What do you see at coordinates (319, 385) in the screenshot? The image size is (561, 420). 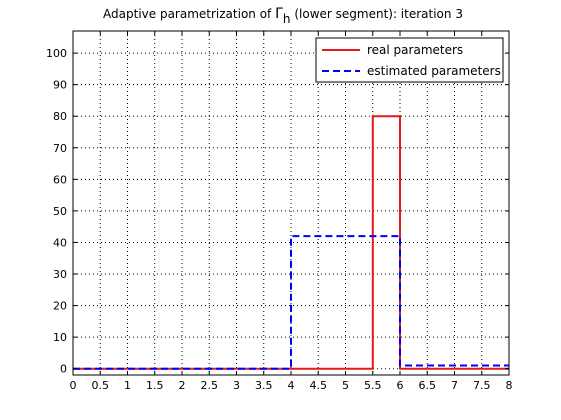 I see `x-tick-label: 4.5` at bounding box center [319, 385].